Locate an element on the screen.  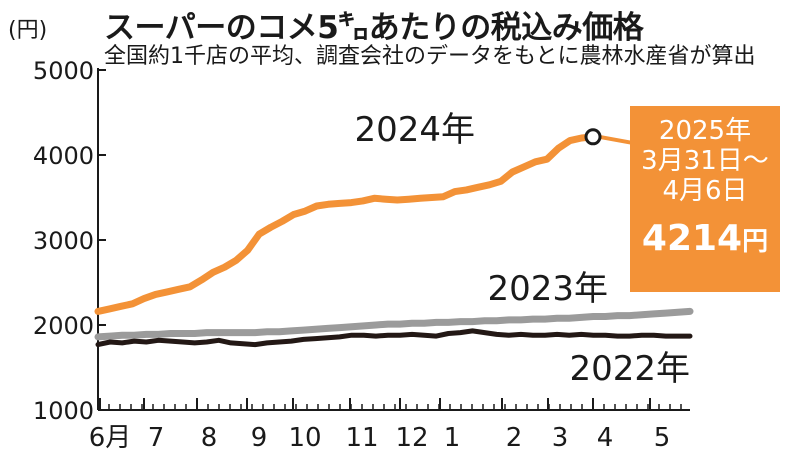
callout-value: 4214円 is located at coordinates (705, 238).